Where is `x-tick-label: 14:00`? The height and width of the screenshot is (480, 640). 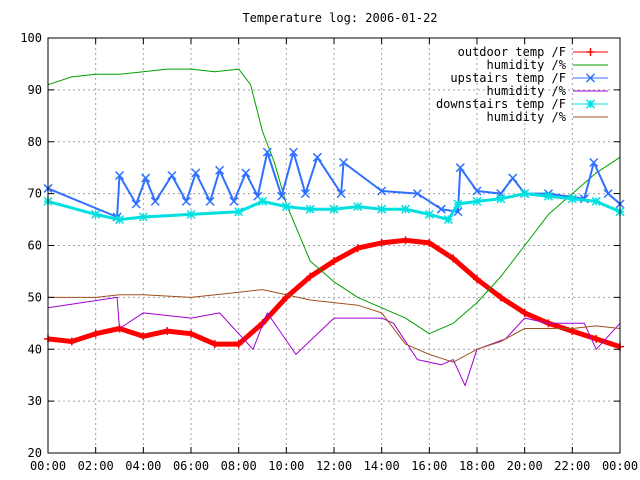 x-tick-label: 14:00 is located at coordinates (382, 466).